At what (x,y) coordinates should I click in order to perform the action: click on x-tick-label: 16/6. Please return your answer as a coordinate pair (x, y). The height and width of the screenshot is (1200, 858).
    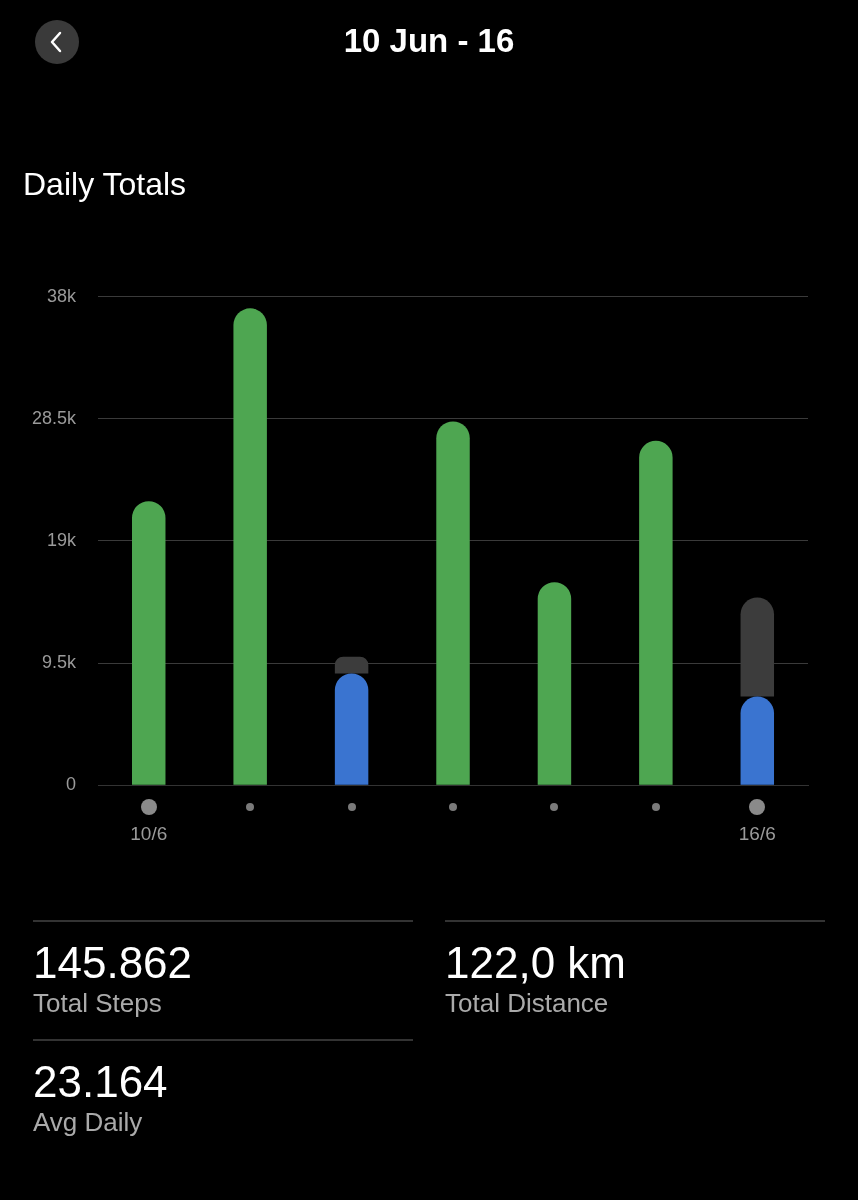
    Looking at the image, I should click on (757, 833).